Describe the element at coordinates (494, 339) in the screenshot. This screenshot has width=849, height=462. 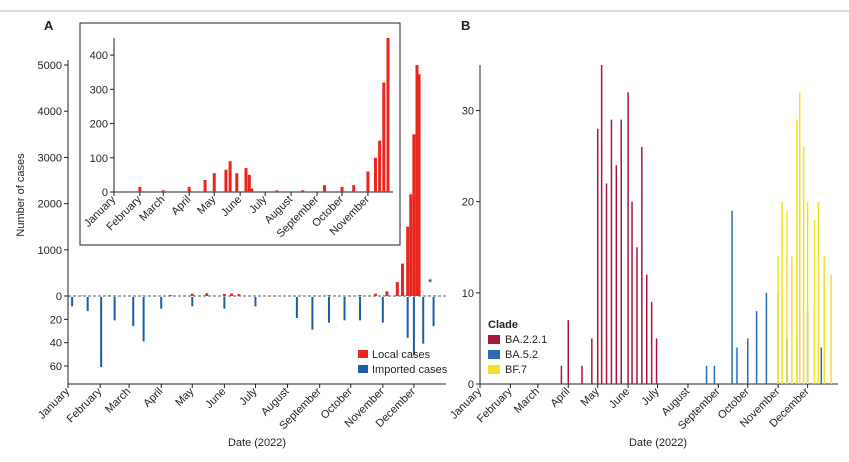
I see `legend-swatch-ba221` at that location.